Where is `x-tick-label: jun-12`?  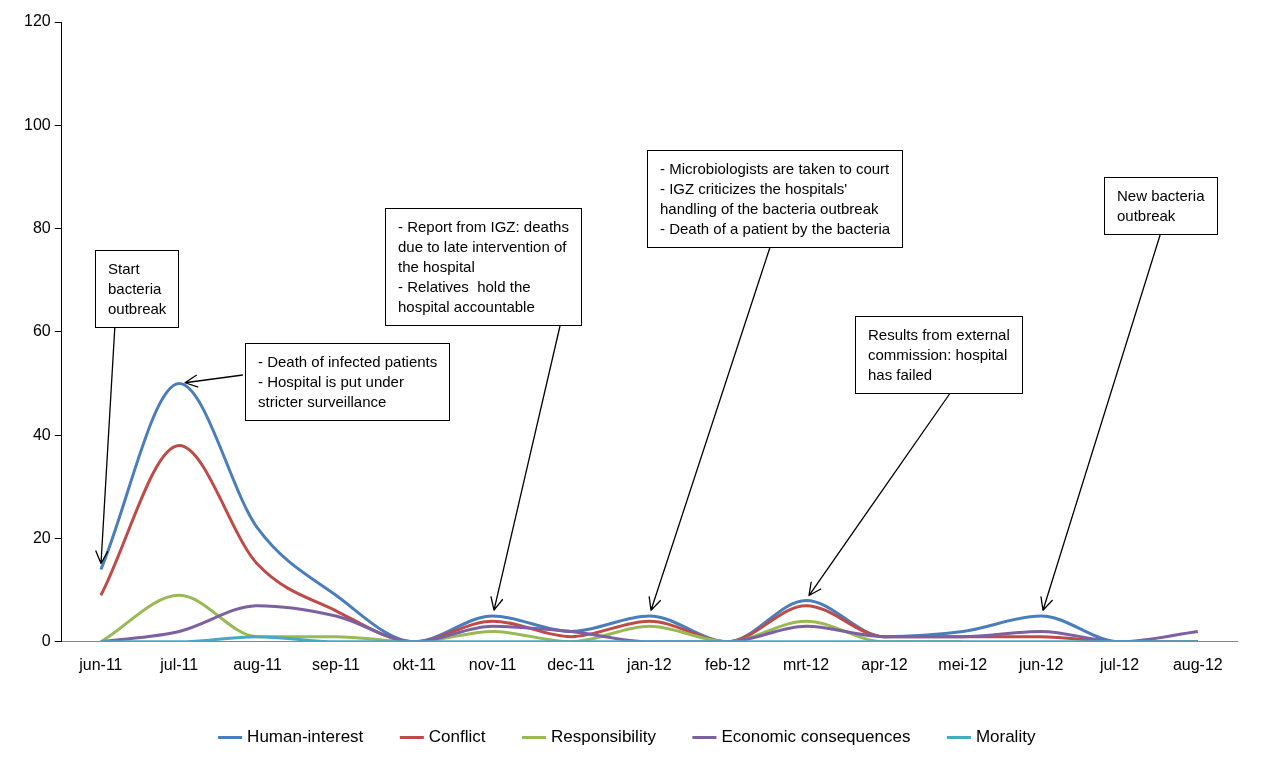 x-tick-label: jun-12 is located at coordinates (1040, 664).